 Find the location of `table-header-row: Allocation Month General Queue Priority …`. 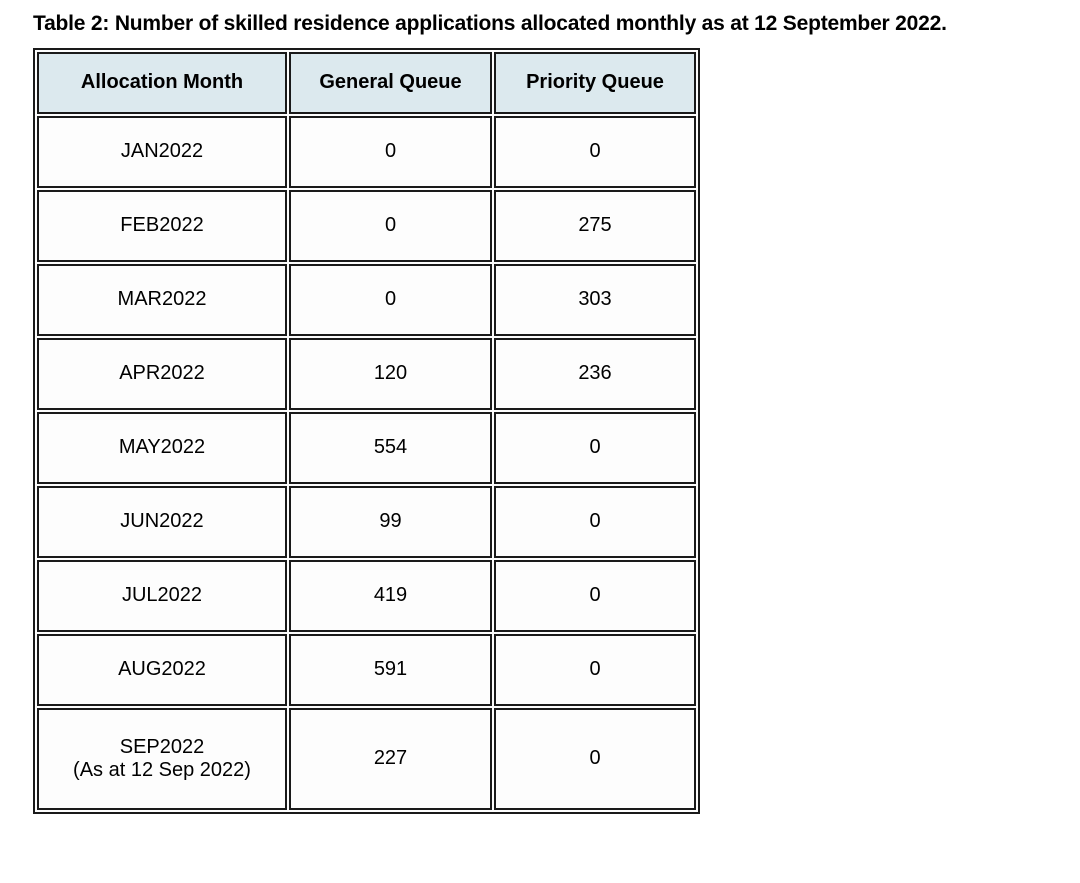

table-header-row: Allocation Month General Queue Priority … is located at coordinates (366, 82).